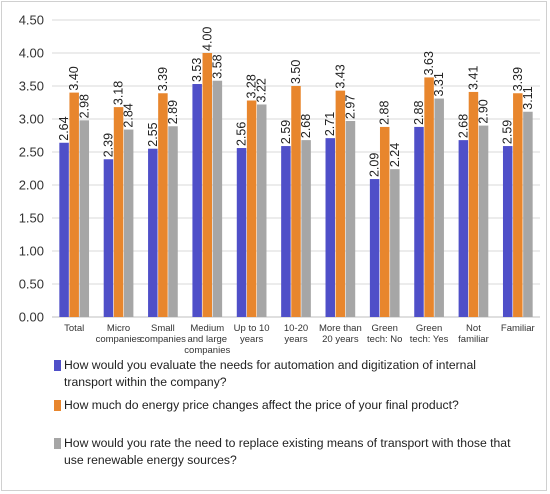 This screenshot has height=494, width=550. I want to click on x-tick-label: Green tech: No, so click(384, 334).